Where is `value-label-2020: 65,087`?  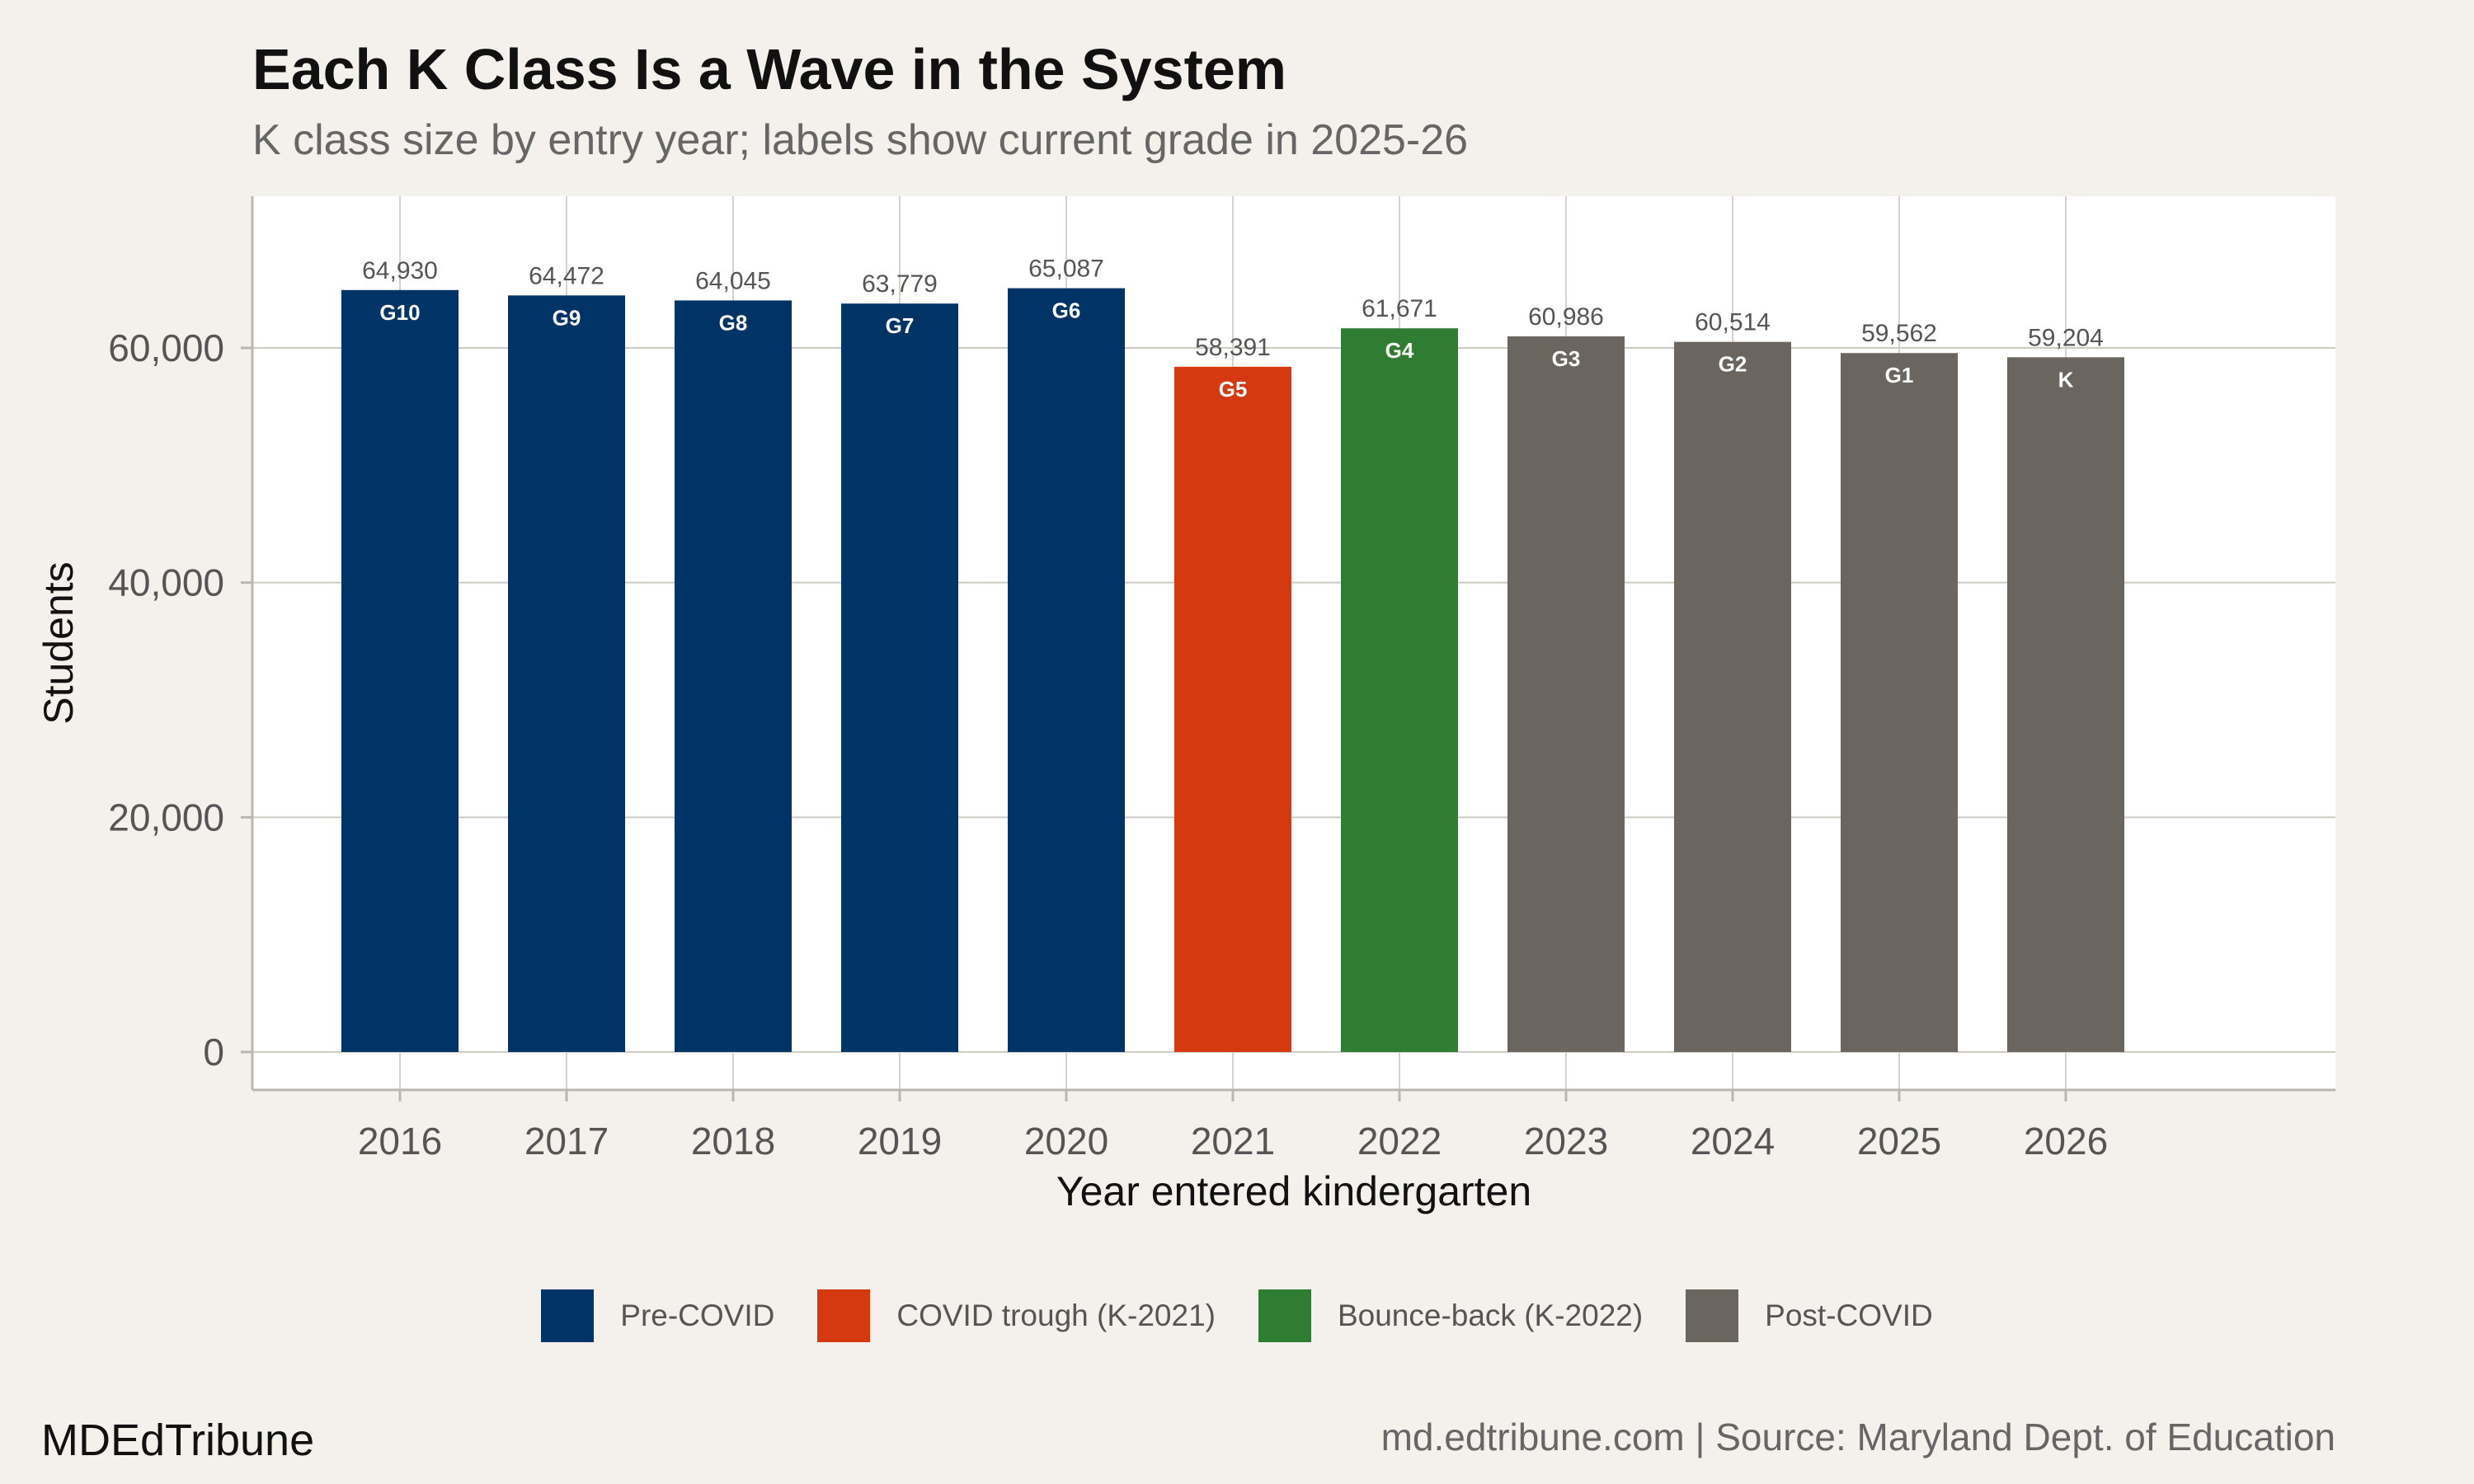 value-label-2020: 65,087 is located at coordinates (1066, 269).